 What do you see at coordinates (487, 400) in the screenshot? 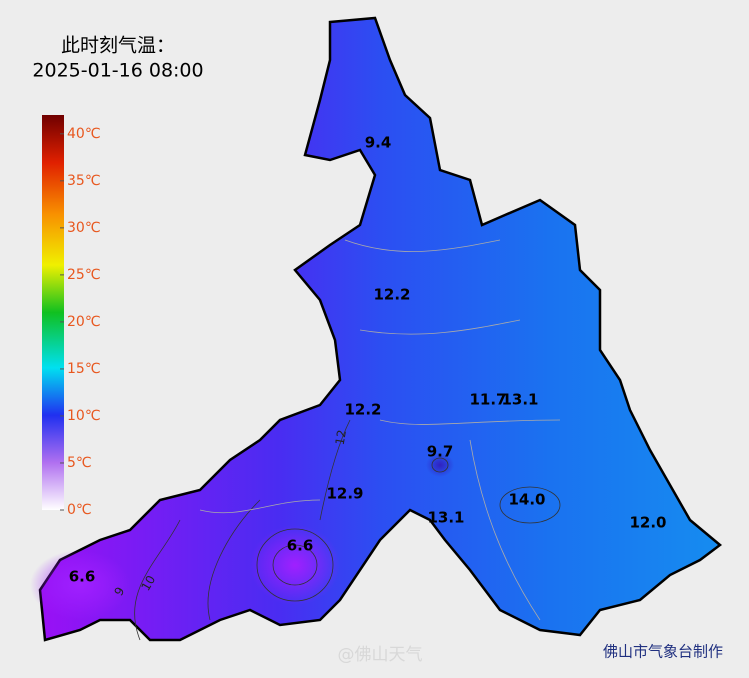
I see `station-temp: 11.7` at bounding box center [487, 400].